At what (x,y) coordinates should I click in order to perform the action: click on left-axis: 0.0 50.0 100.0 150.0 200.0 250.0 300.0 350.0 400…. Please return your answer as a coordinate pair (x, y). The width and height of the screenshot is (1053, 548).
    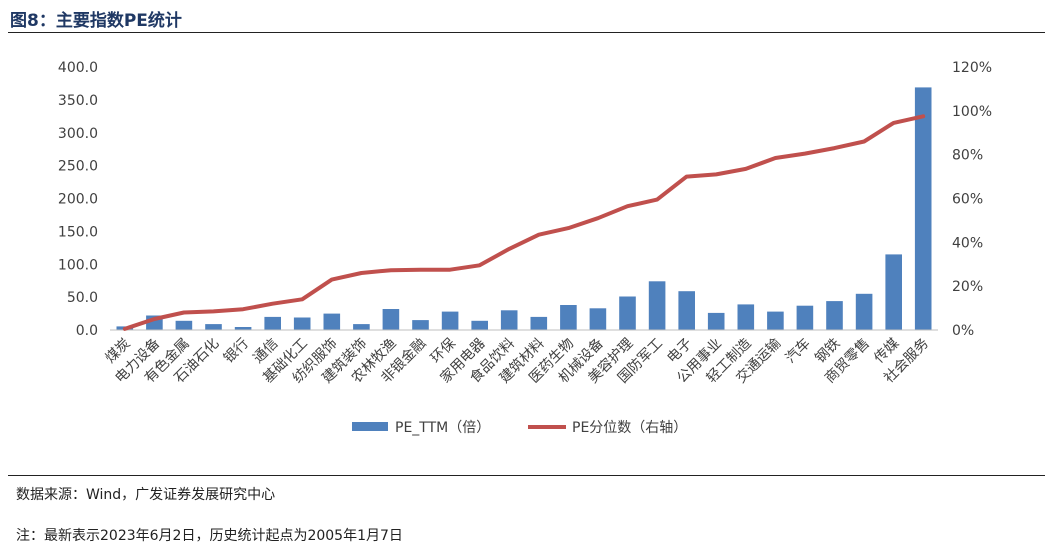
    Looking at the image, I should click on (78, 199).